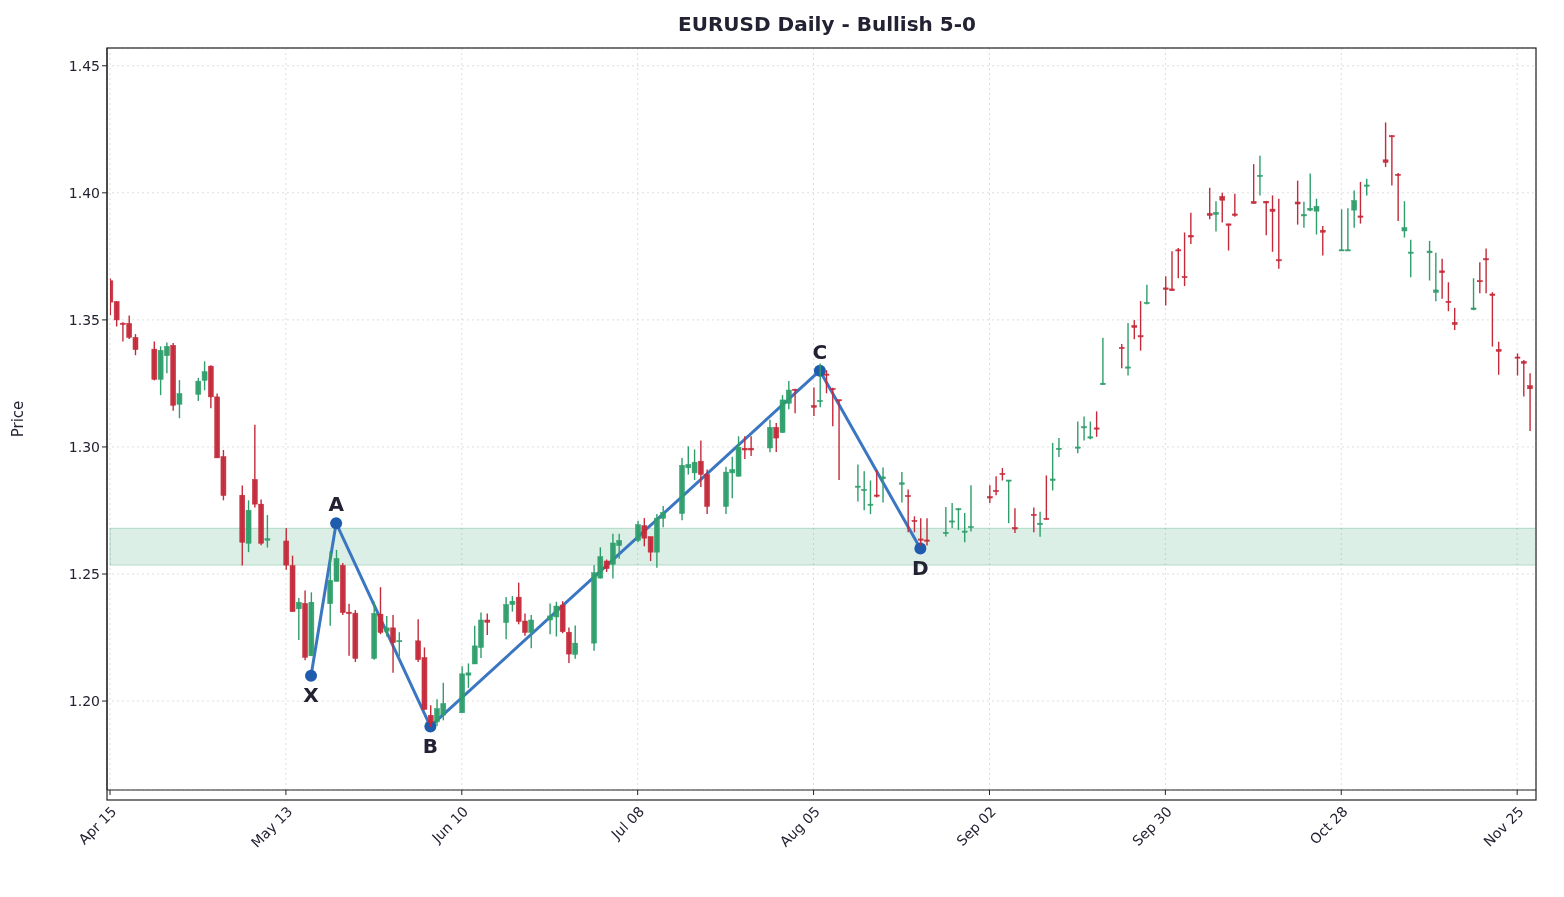 The height and width of the screenshot is (897, 1564). What do you see at coordinates (827, 24) in the screenshot?
I see `chart-title: EURUSD Daily - Bullish 5-0` at bounding box center [827, 24].